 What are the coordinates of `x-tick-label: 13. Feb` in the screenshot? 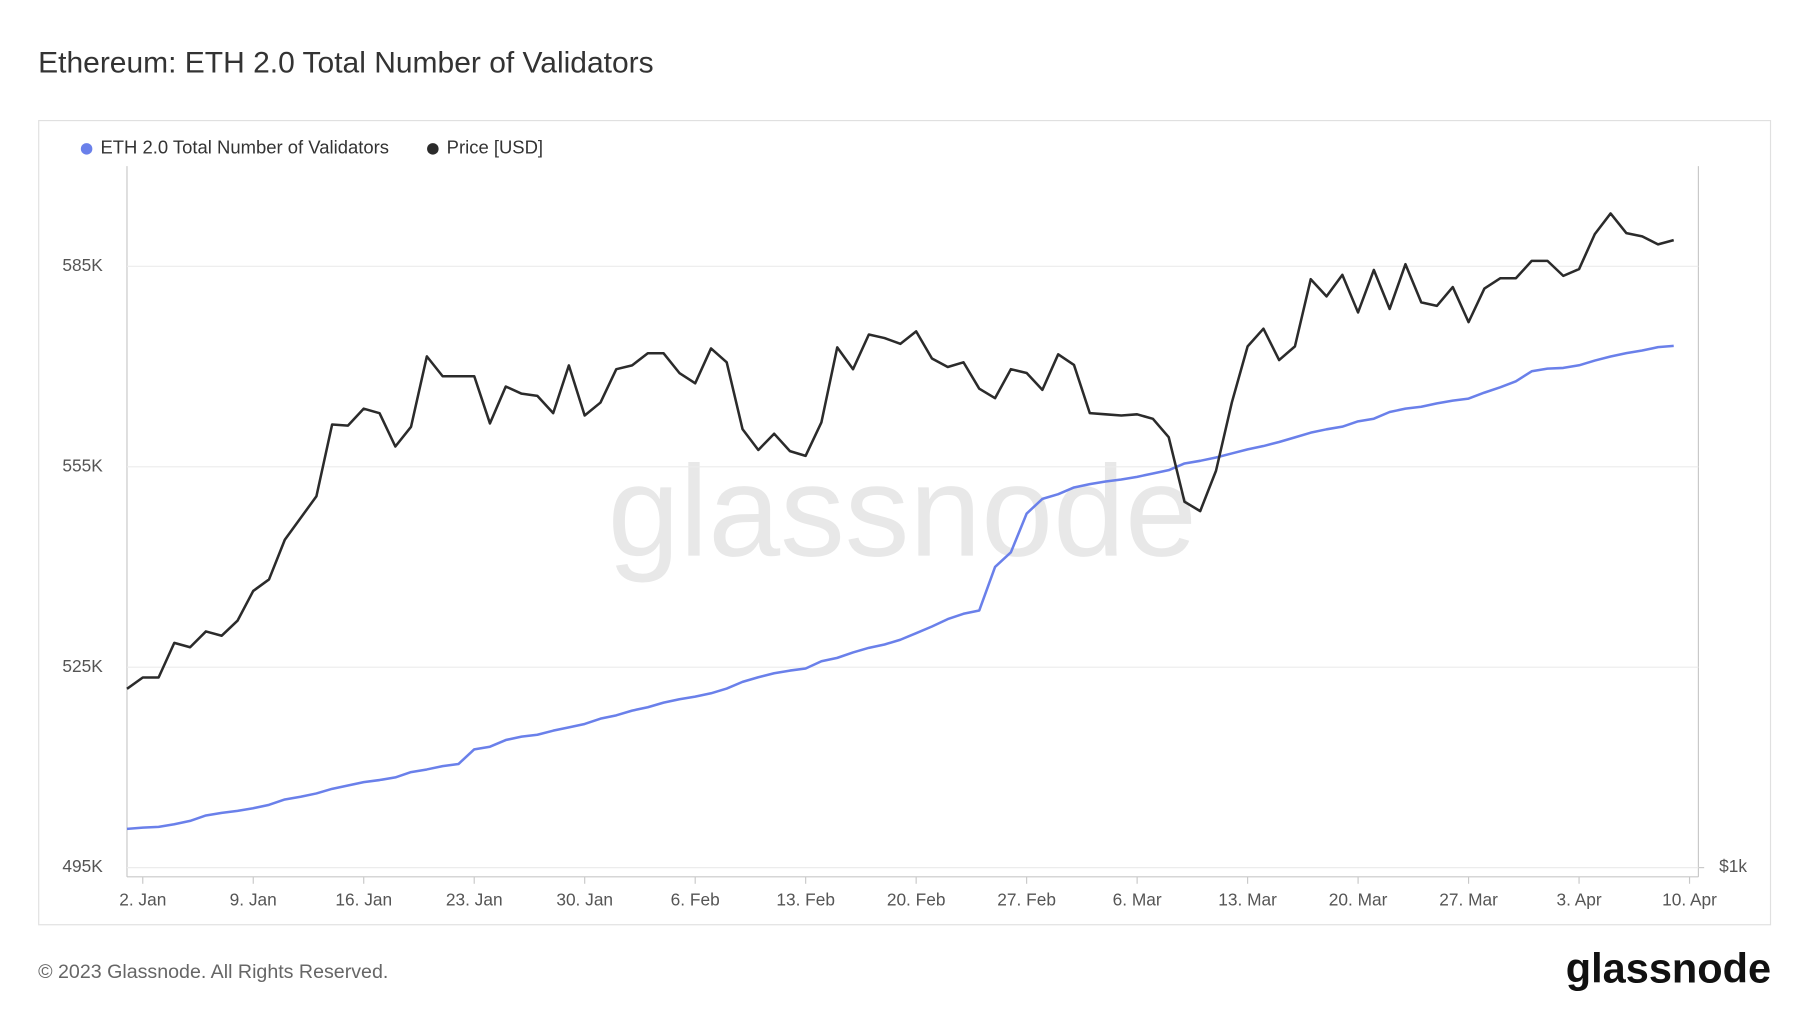 It's located at (805, 900).